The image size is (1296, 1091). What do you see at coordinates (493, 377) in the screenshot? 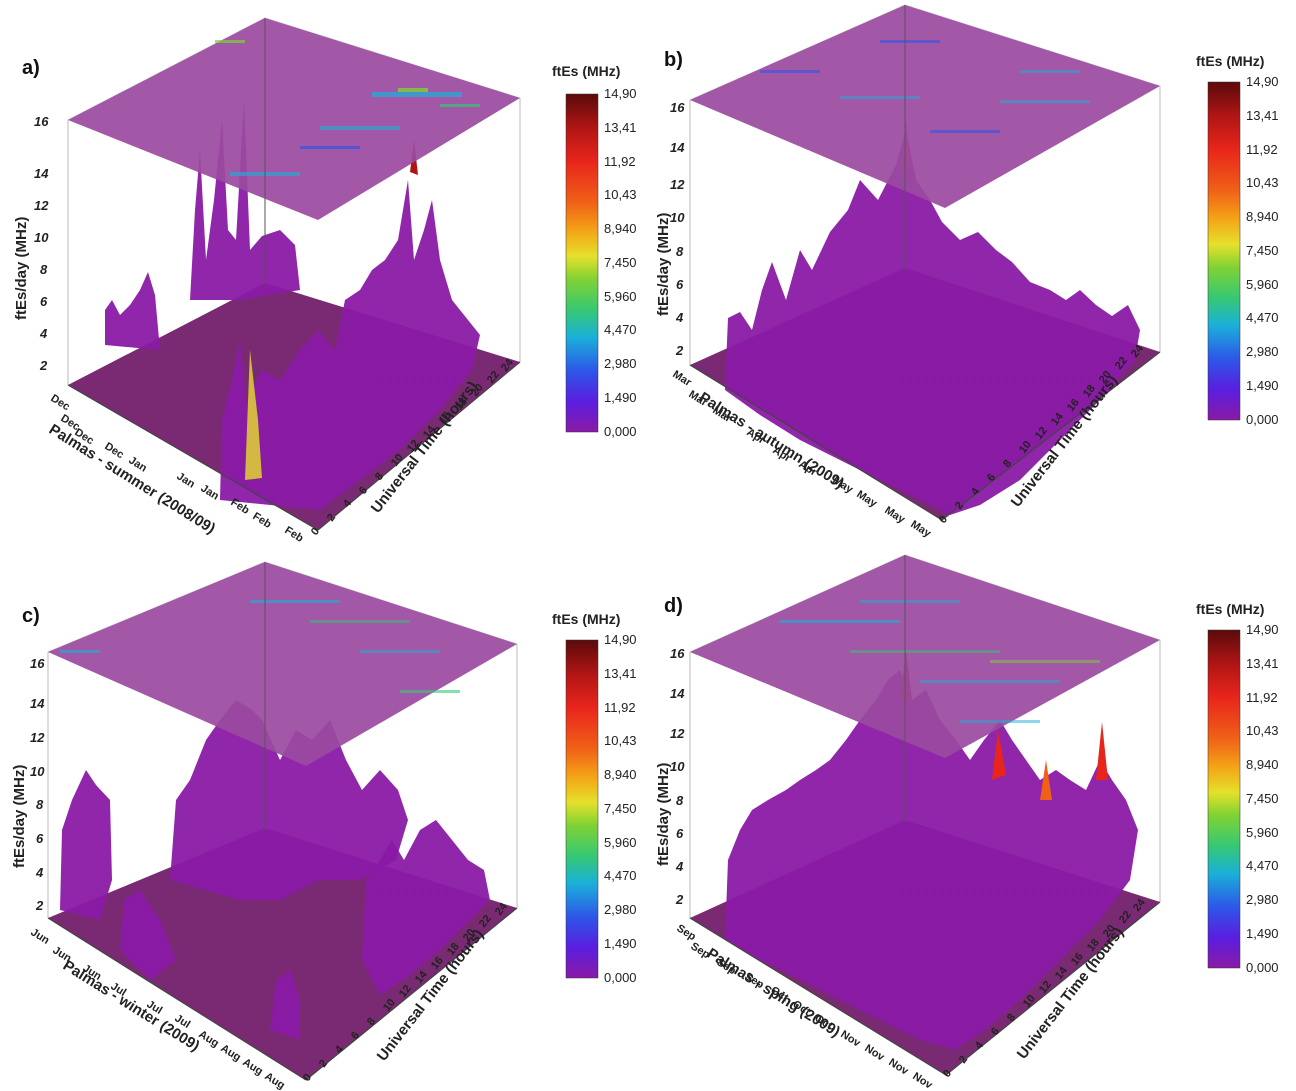
I see `panel-a-hour-tick: 22` at bounding box center [493, 377].